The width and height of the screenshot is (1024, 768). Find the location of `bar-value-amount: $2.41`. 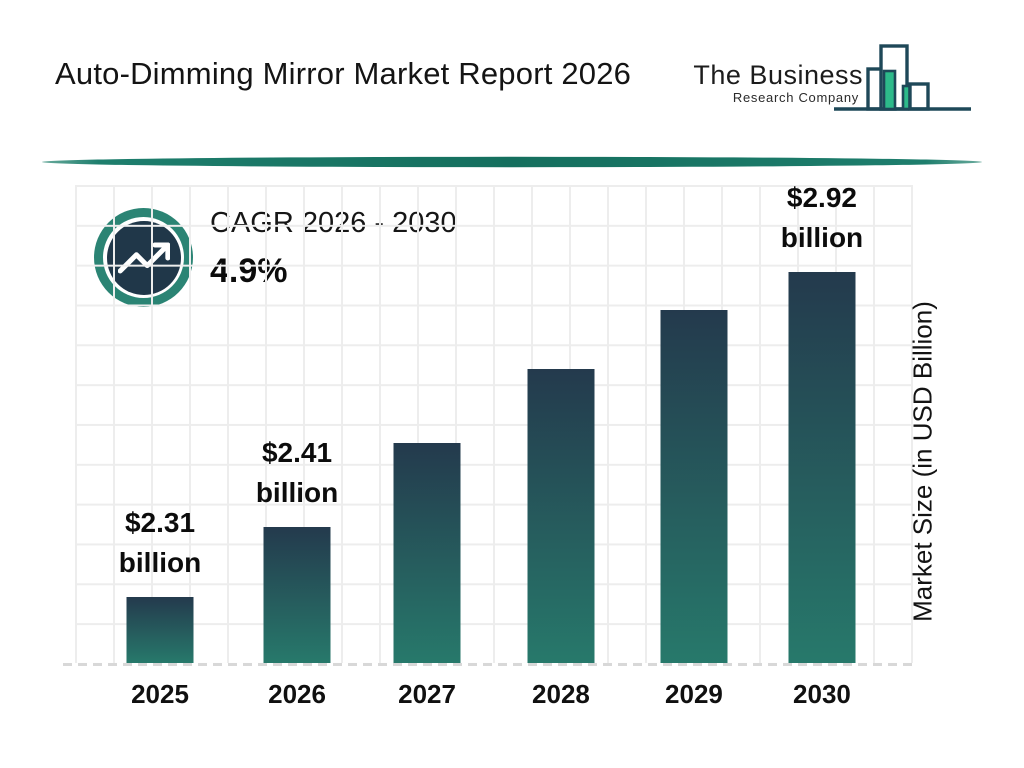

bar-value-amount: $2.41 is located at coordinates (297, 452).